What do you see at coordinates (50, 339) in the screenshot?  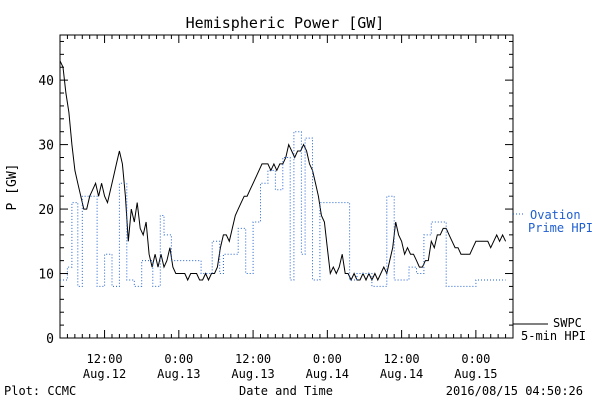 I see `y-tick-label: 0` at bounding box center [50, 339].